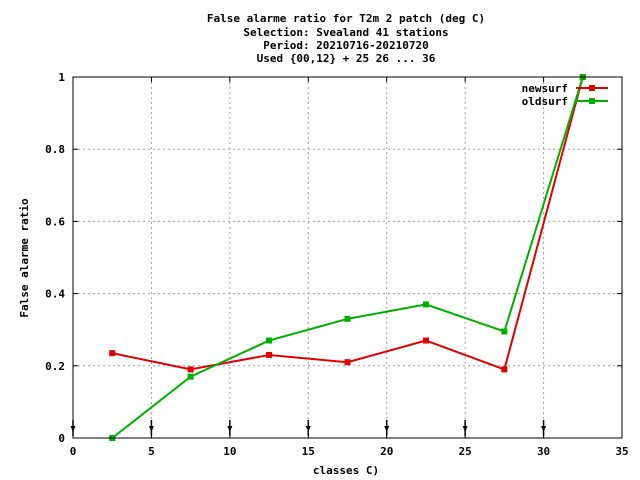 This screenshot has width=640, height=480. What do you see at coordinates (543, 451) in the screenshot?
I see `x-tick-label: 30` at bounding box center [543, 451].